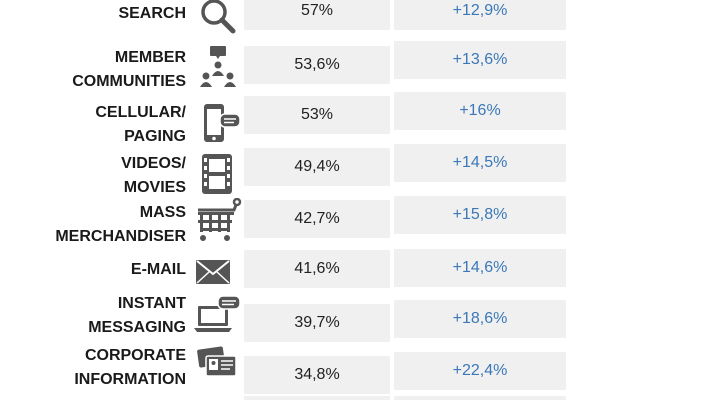  I want to click on table-row-cellular-paging: CELLULAR/ PAGING 53% +16%, so click(360, 120).